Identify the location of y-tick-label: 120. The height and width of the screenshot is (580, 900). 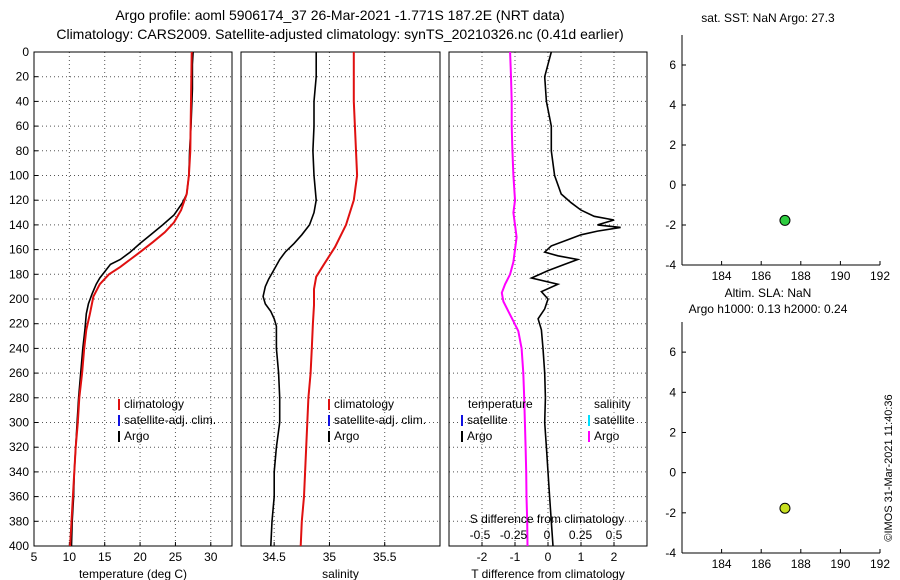
(19, 200).